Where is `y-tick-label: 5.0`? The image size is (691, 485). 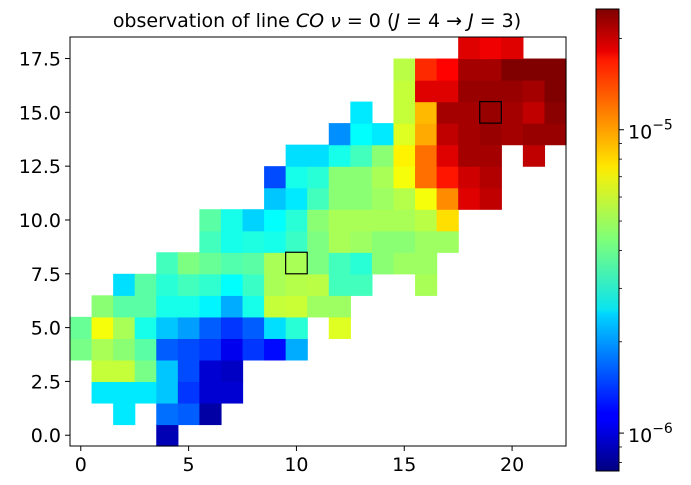 y-tick-label: 5.0 is located at coordinates (46, 329).